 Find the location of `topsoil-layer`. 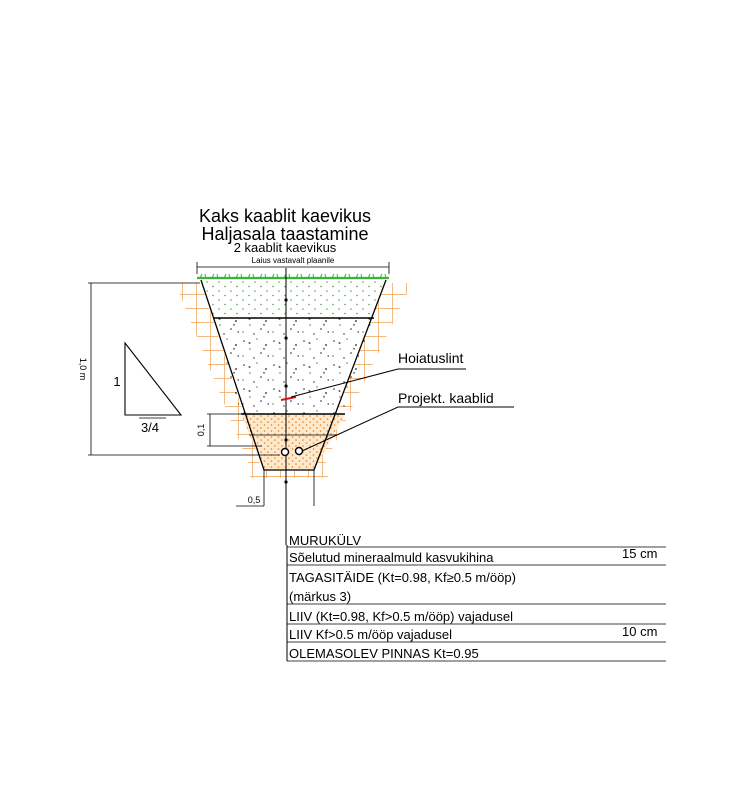

topsoil-layer is located at coordinates (293, 299).